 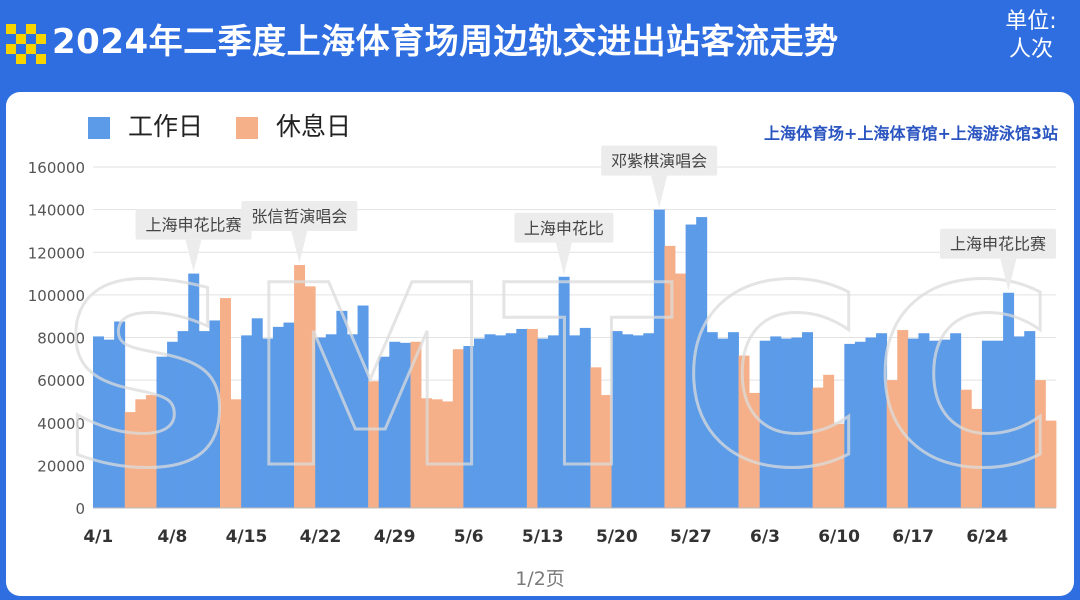 What do you see at coordinates (540, 579) in the screenshot?
I see `pagination-indicator: 1/2页` at bounding box center [540, 579].